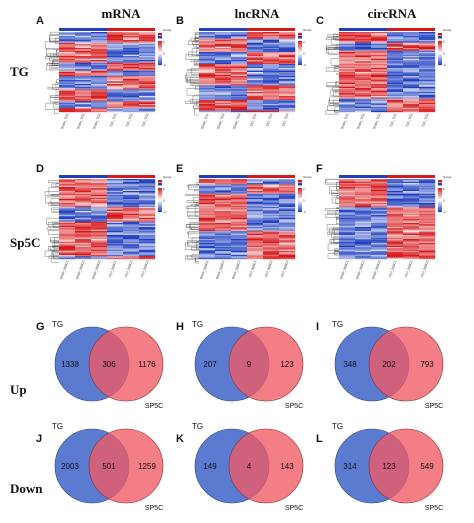 This screenshot has height=523, width=474. What do you see at coordinates (444, 189) in the screenshot?
I see `legend-scale-tick: 2` at bounding box center [444, 189].